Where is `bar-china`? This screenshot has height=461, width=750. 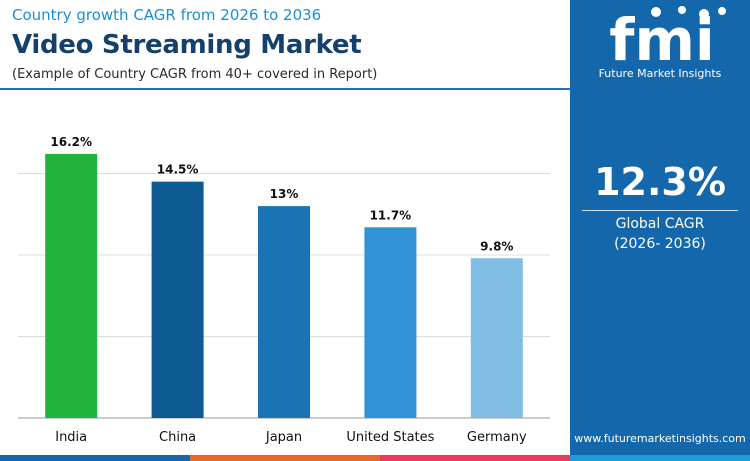 bar-china is located at coordinates (177, 299).